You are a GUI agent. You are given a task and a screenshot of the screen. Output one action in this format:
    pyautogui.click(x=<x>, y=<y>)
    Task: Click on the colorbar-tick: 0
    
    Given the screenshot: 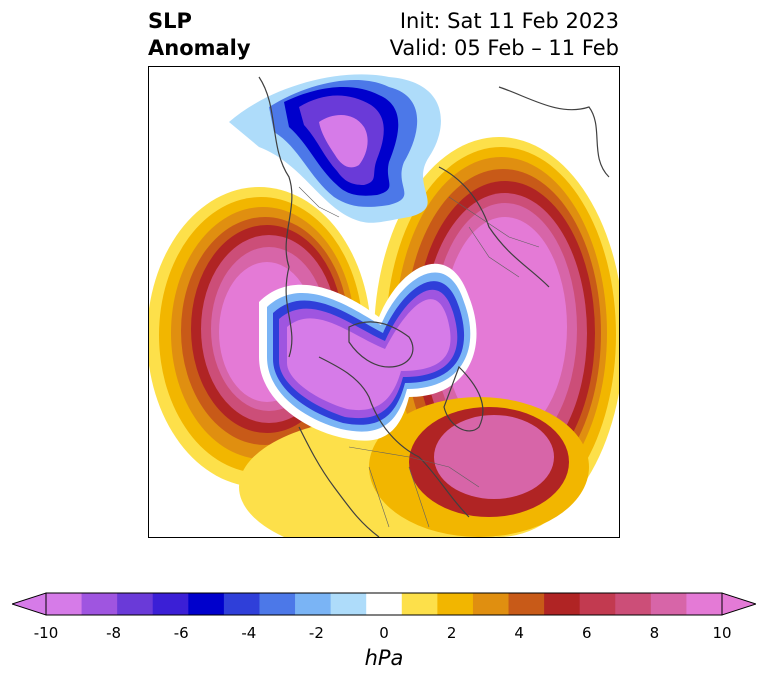 What is the action you would take?
    pyautogui.click(x=384, y=633)
    